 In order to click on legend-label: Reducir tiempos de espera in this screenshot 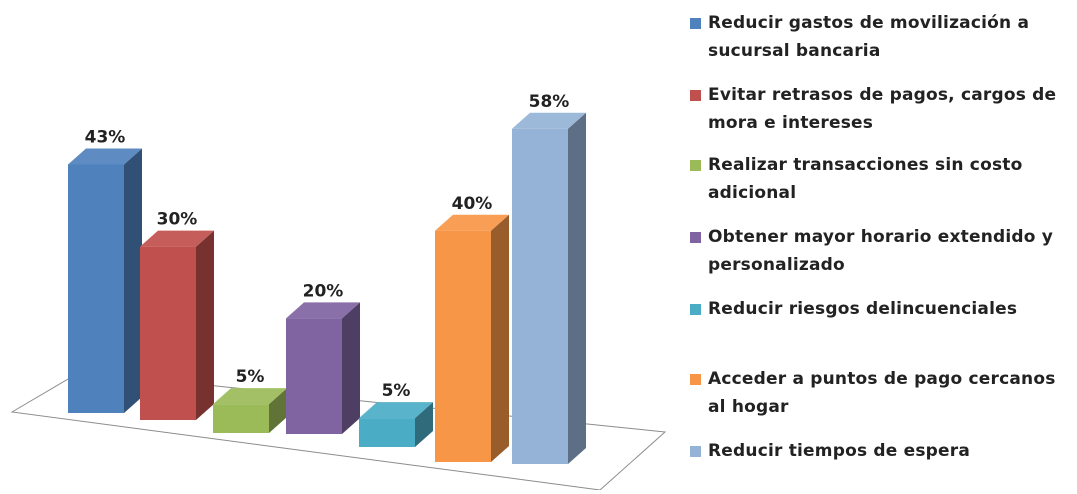, I will do `click(839, 451)`.